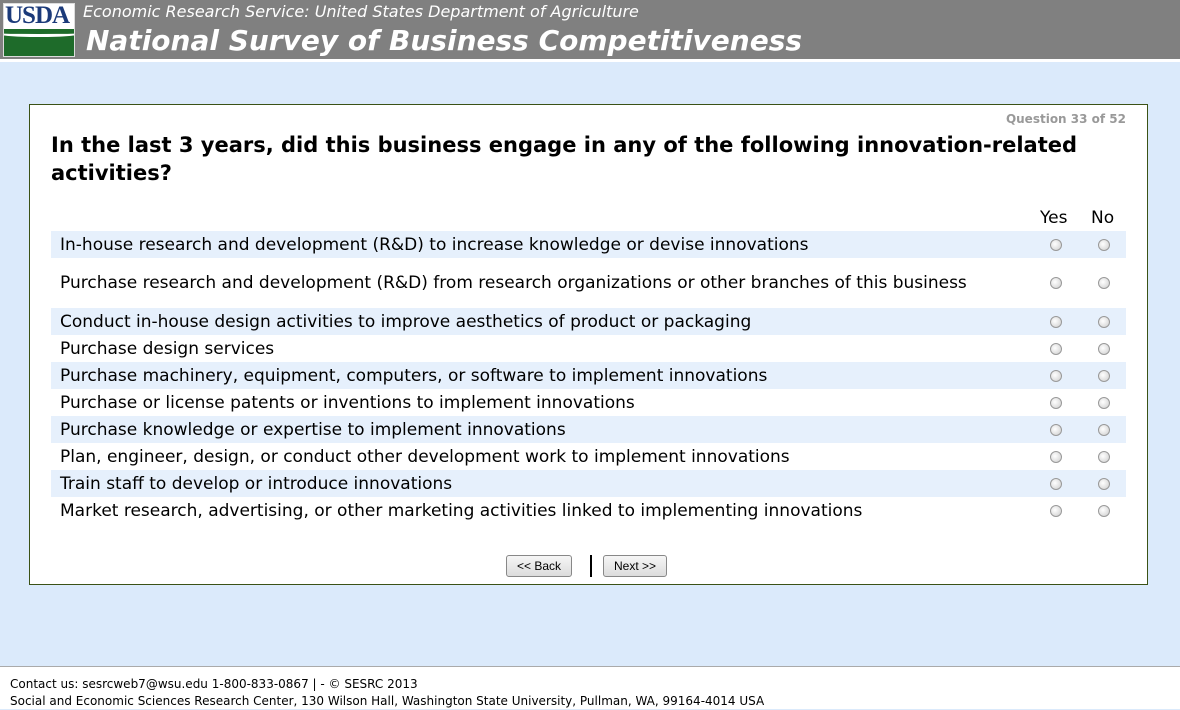 This screenshot has height=710, width=1180. Describe the element at coordinates (39, 30) in the screenshot. I see `usda-logo: USDA` at that location.